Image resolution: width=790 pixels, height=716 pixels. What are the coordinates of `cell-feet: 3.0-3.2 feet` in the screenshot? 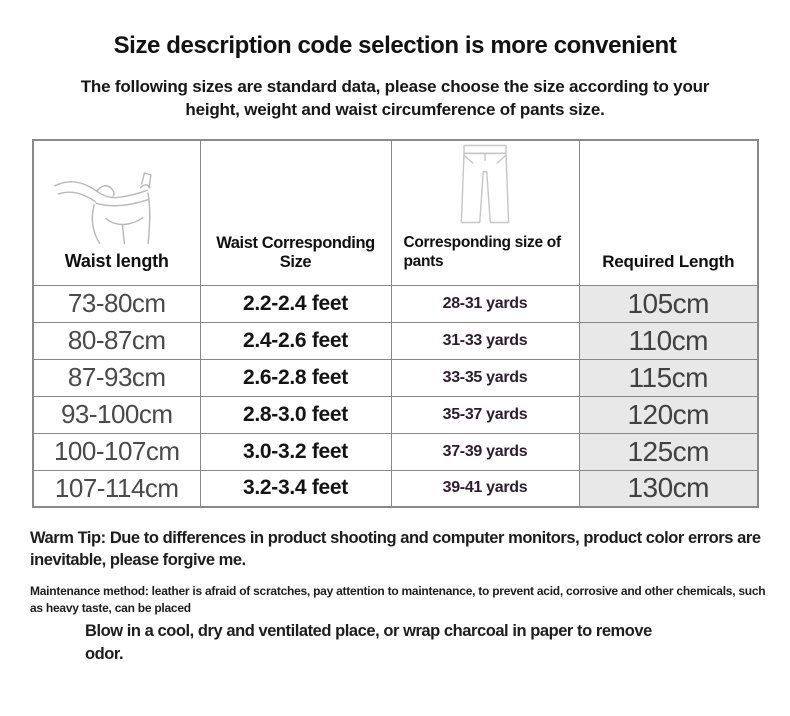 It's located at (295, 451).